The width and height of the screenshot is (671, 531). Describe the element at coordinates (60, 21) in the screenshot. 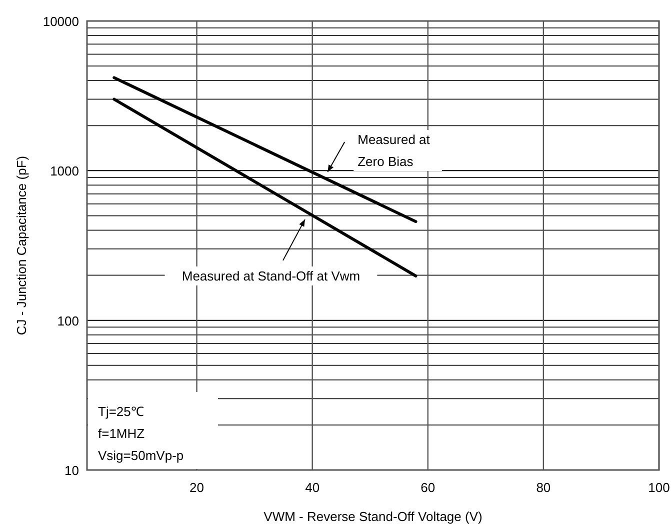

I see `y-tick-label: 10000` at that location.